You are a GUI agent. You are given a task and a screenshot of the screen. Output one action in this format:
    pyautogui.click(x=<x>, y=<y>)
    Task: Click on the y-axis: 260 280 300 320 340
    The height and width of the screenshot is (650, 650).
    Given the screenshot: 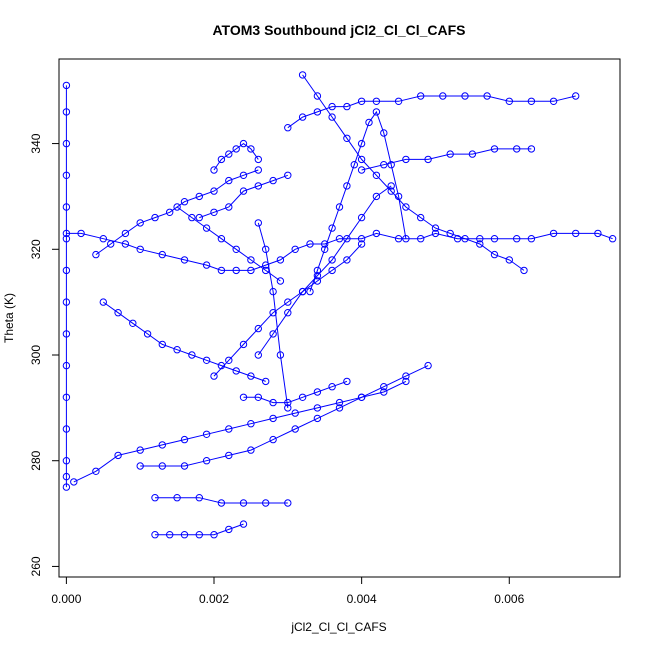 What is the action you would take?
    pyautogui.click(x=44, y=354)
    